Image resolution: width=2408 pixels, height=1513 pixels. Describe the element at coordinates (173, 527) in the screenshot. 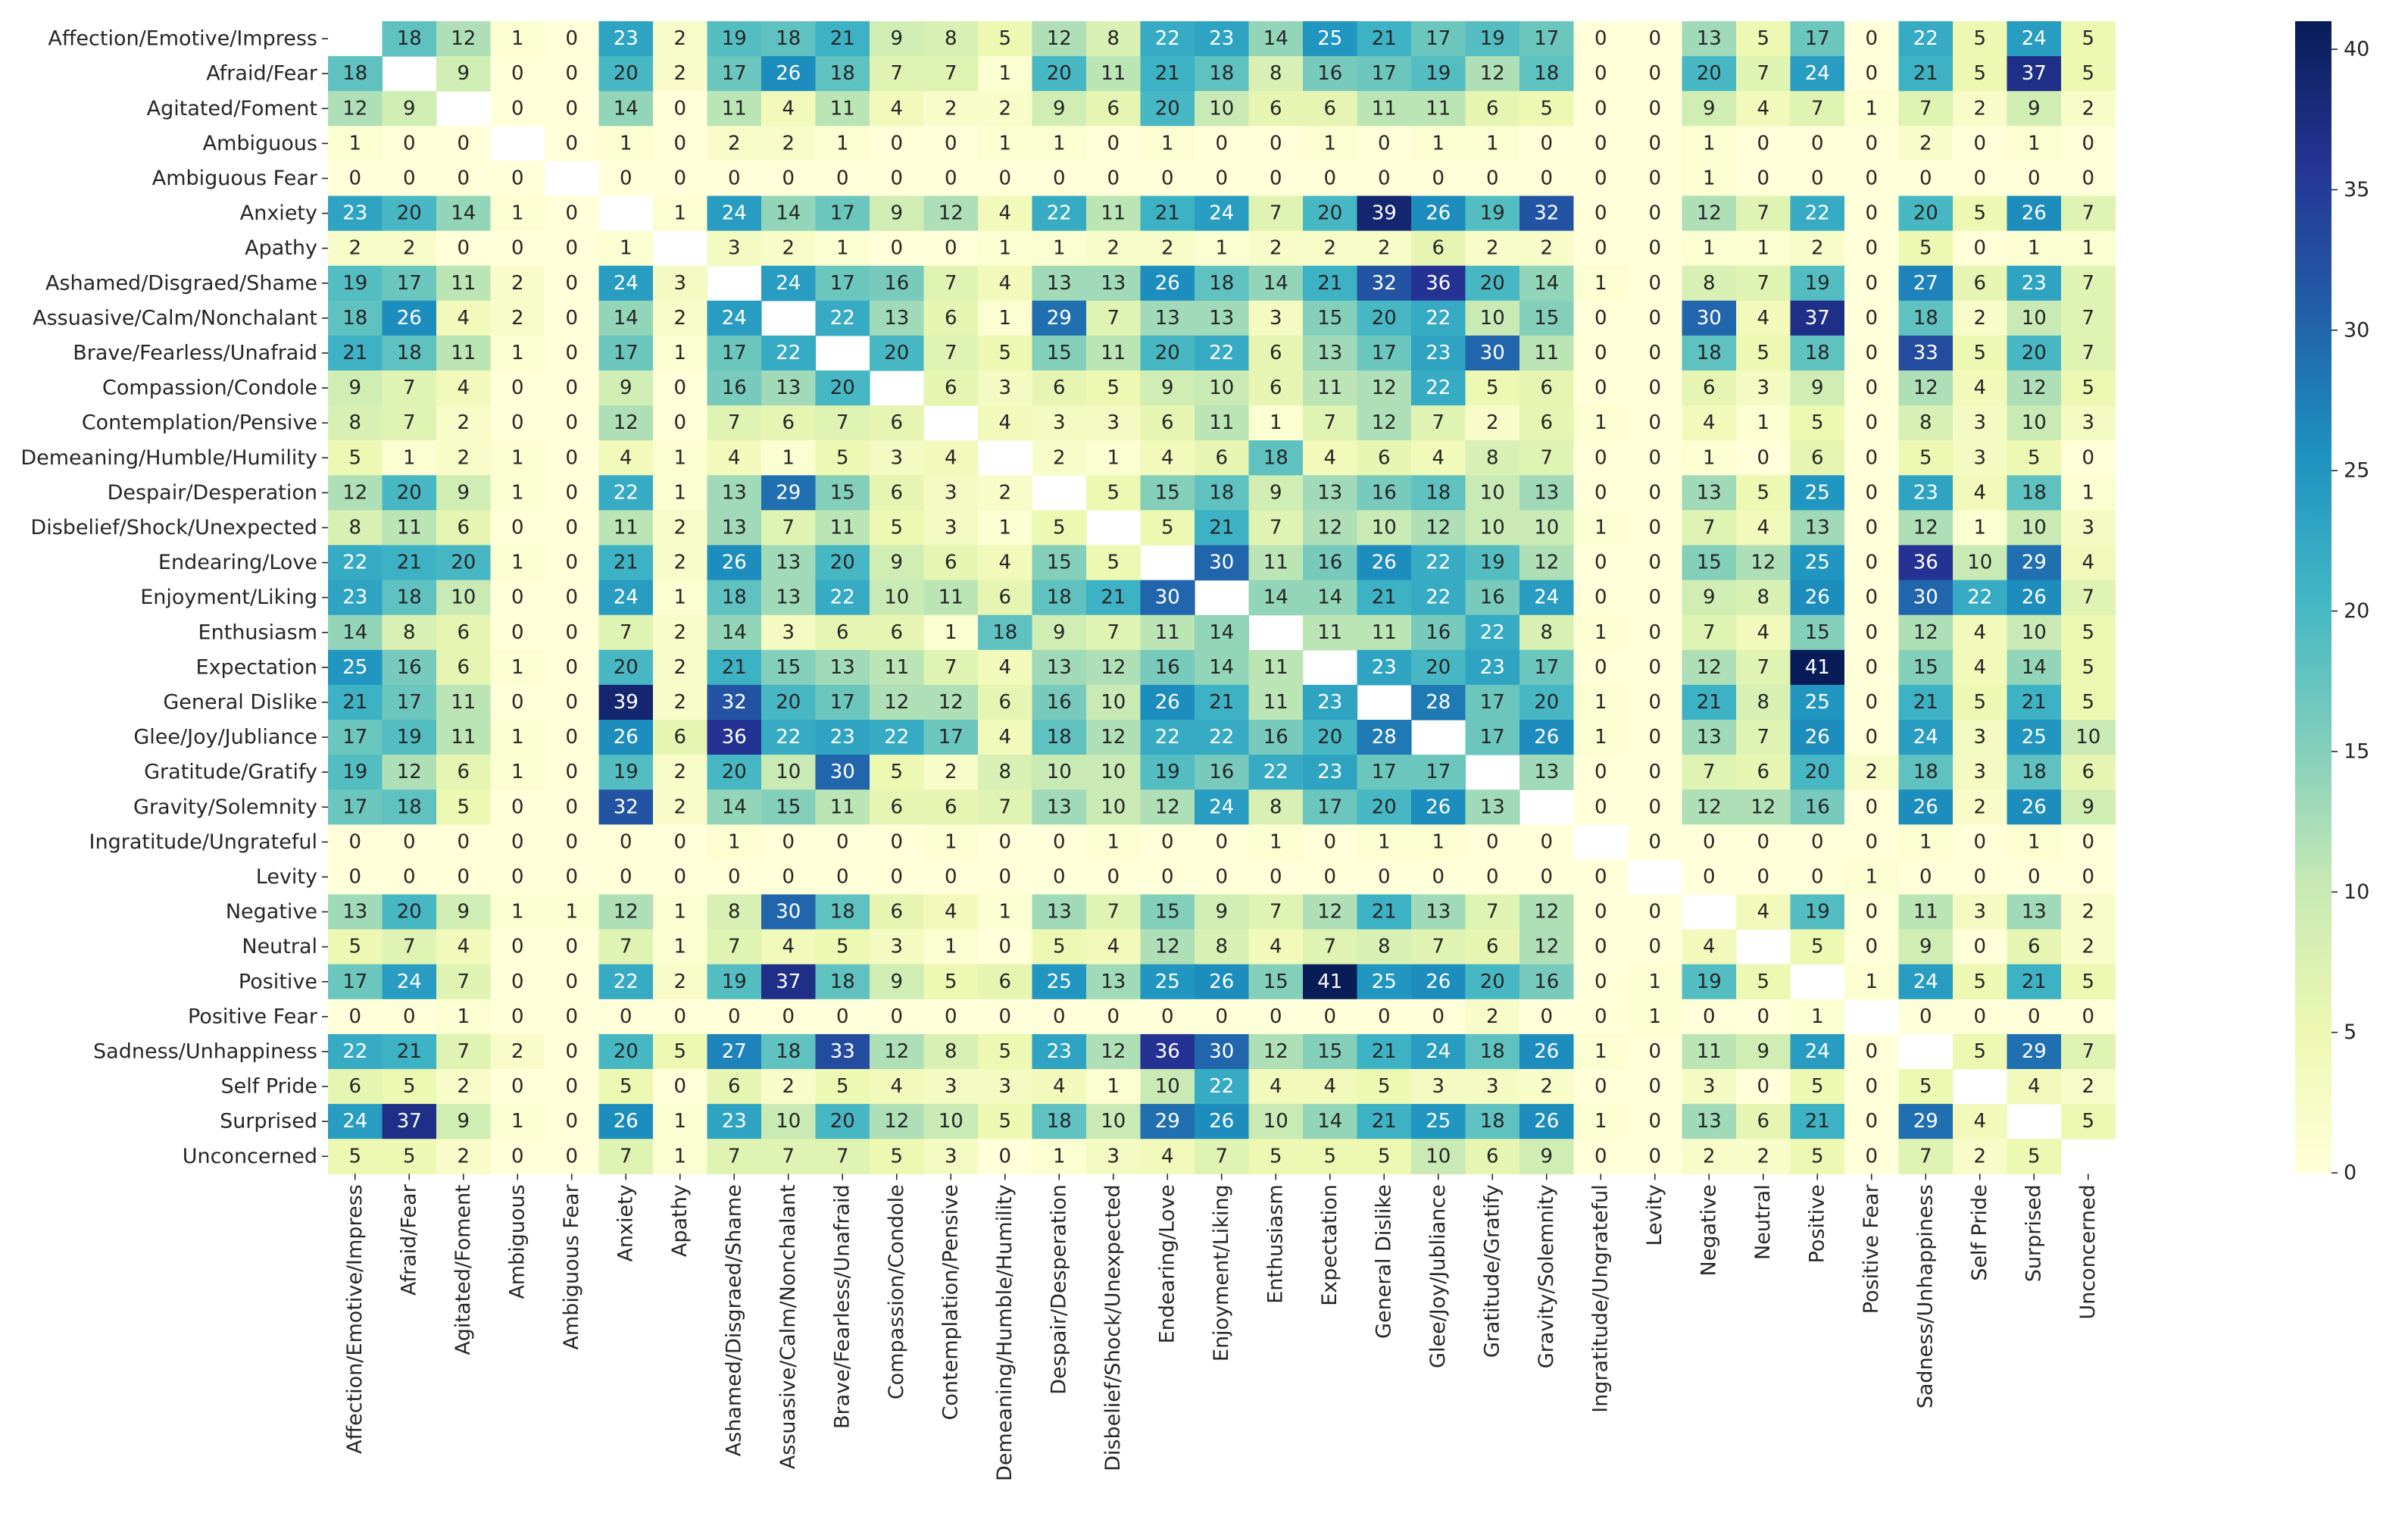

I see `y-tick-label: Disbelief/Shock/Unexpected` at that location.